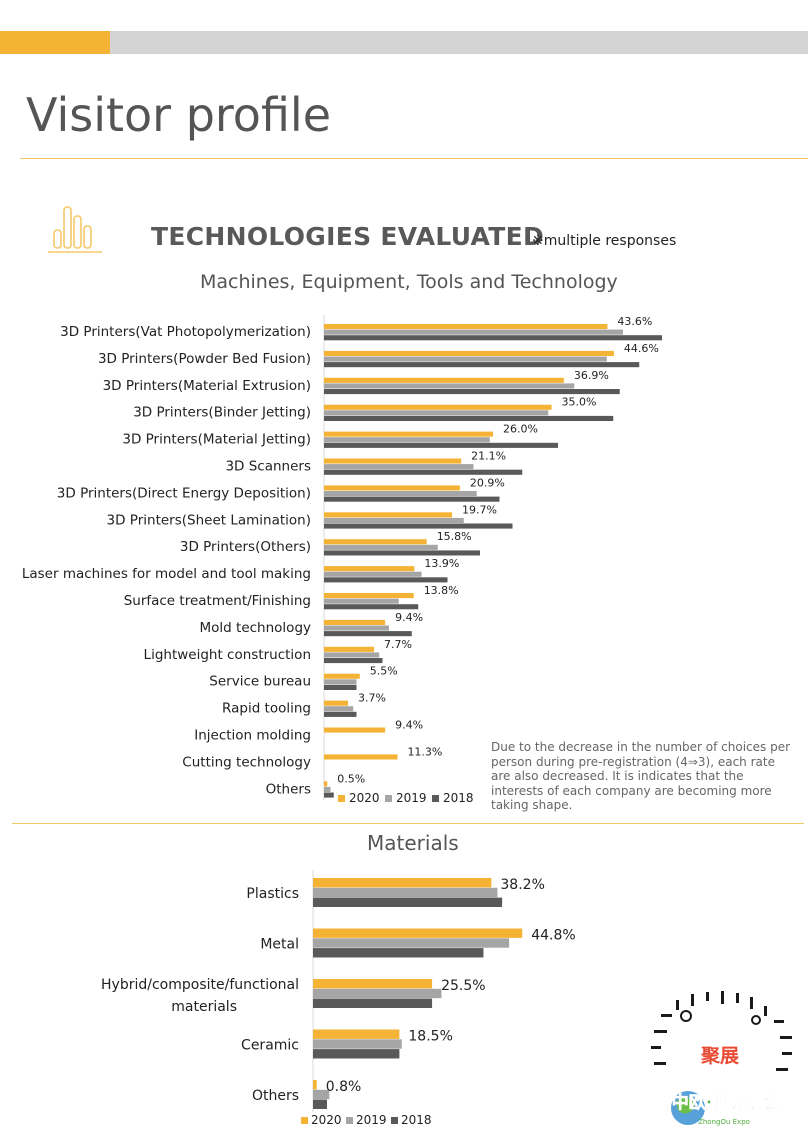 The image size is (808, 1142). What do you see at coordinates (553, 936) in the screenshot?
I see `data-label: 44.8%` at bounding box center [553, 936].